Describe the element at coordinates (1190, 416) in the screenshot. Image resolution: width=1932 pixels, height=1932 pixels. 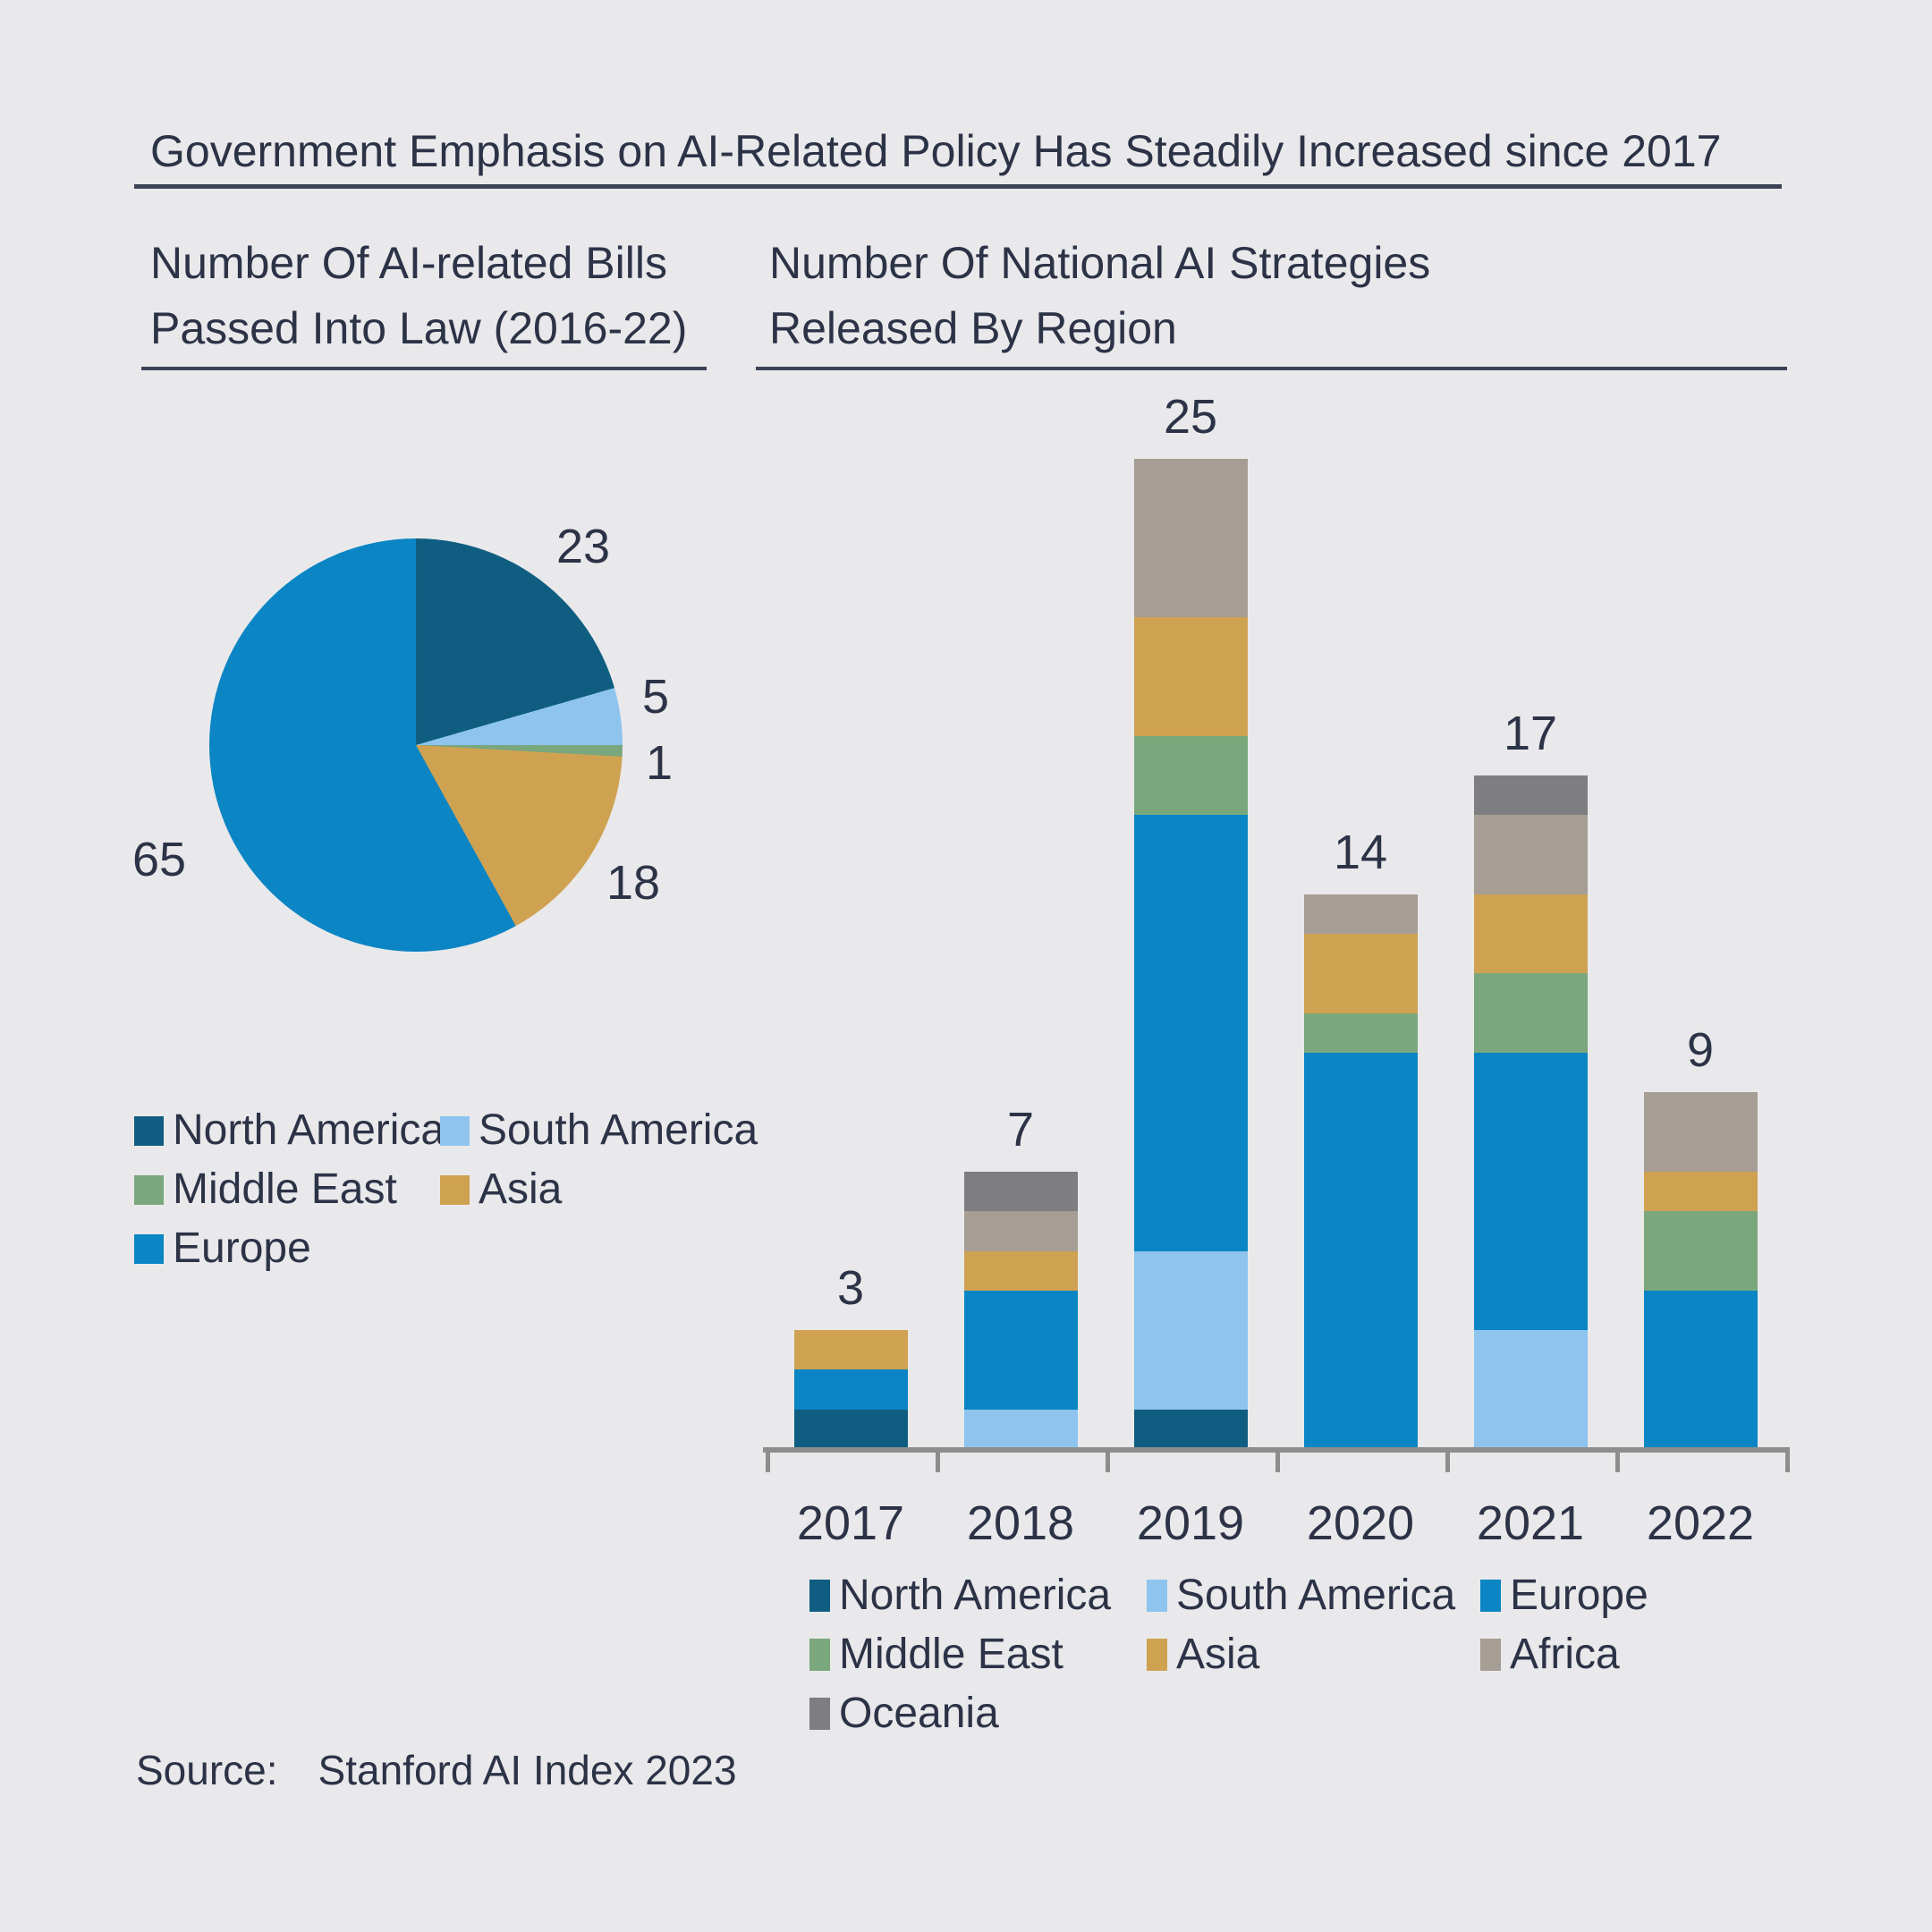
I see `bar-total-label-2019: 25` at that location.